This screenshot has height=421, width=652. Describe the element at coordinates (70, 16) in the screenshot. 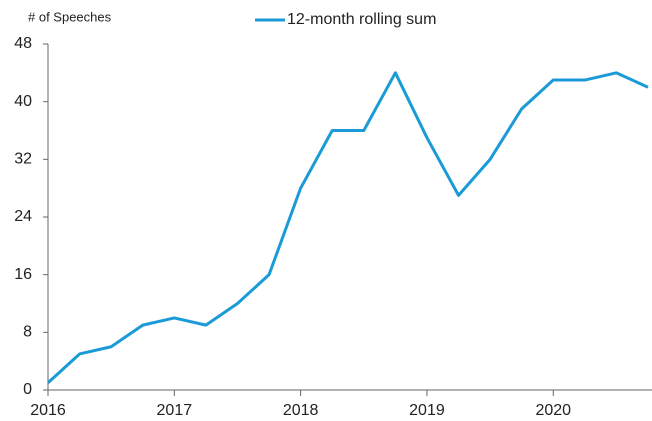

I see `y-axis-label: # of Speeches` at that location.